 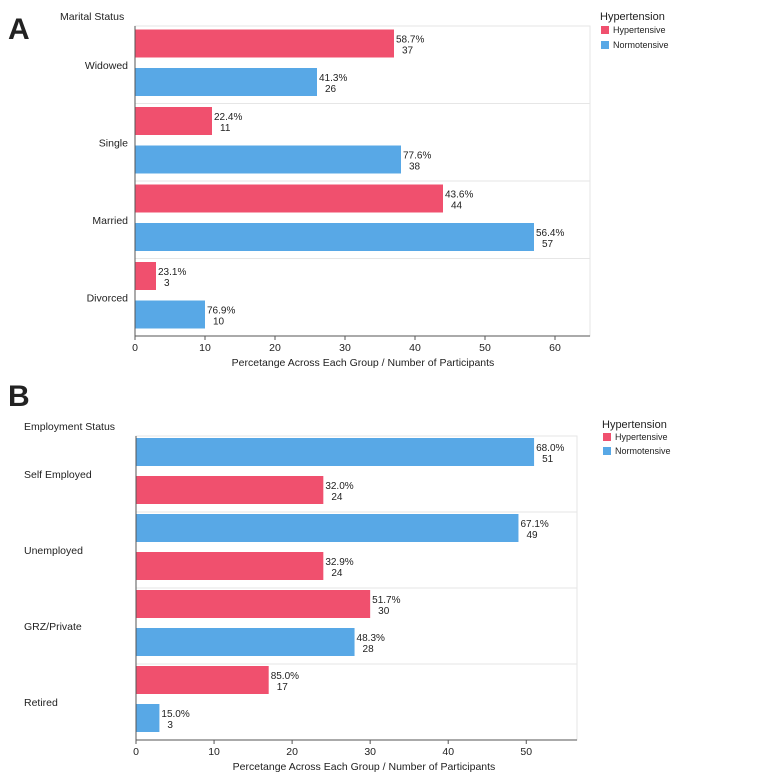 What do you see at coordinates (19, 396) in the screenshot?
I see `panel-b-letter: B` at bounding box center [19, 396].